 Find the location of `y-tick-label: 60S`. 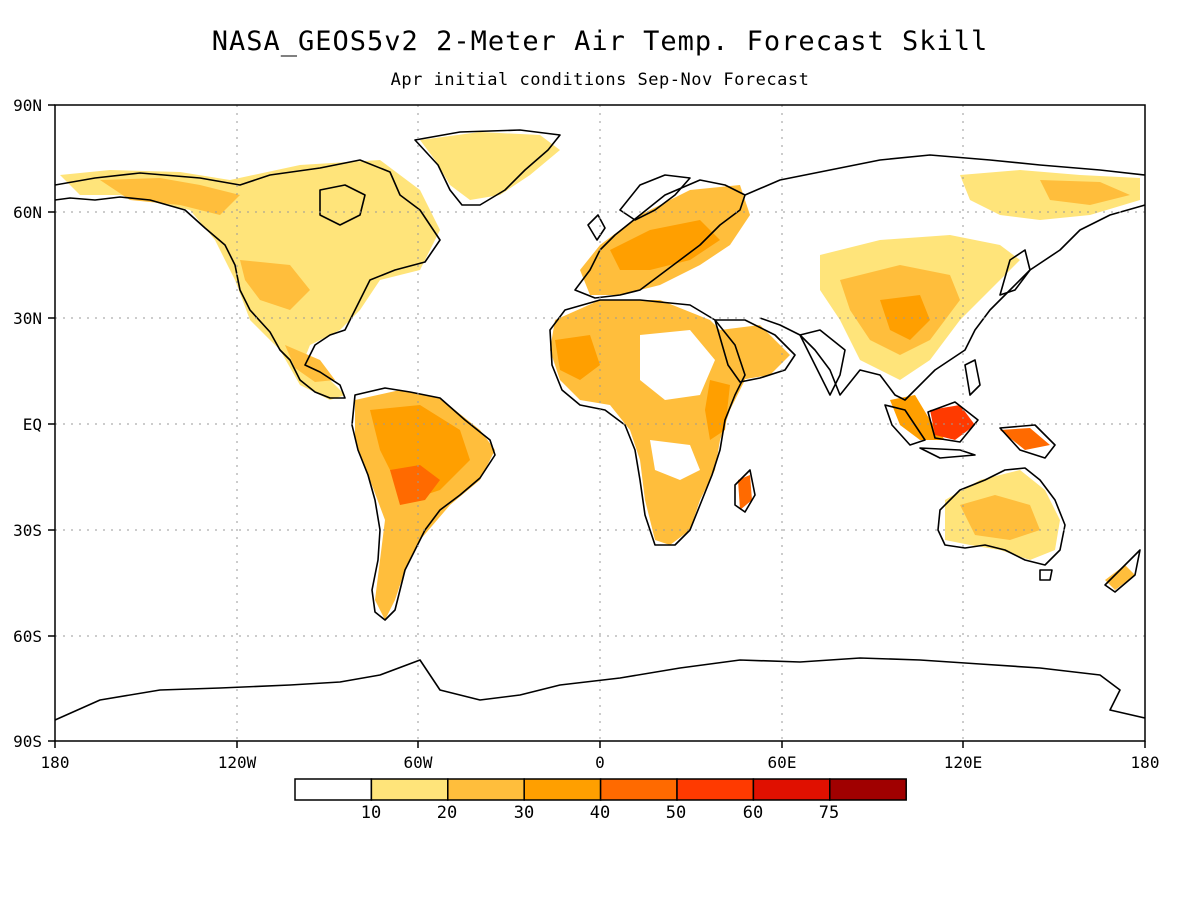

y-tick-label: 60S is located at coordinates (27, 636).